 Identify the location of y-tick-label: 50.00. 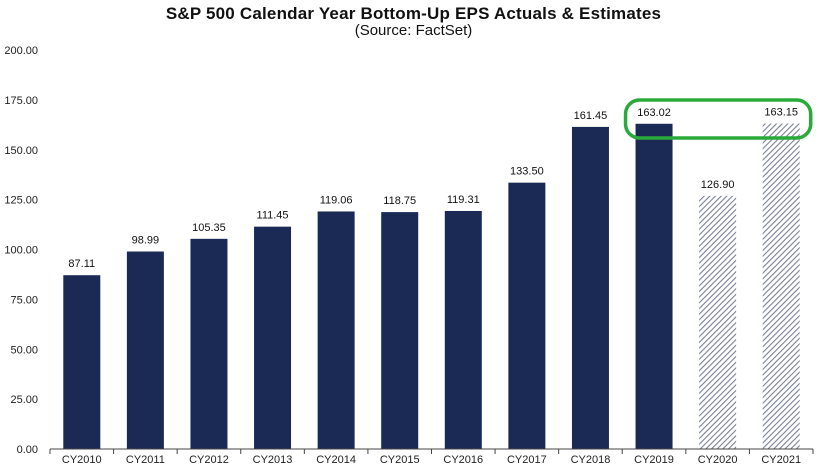
(24, 350).